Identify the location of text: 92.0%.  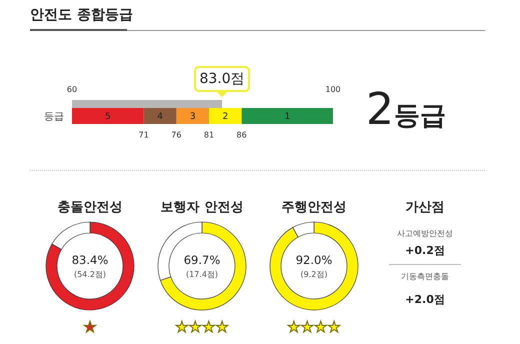
(314, 260).